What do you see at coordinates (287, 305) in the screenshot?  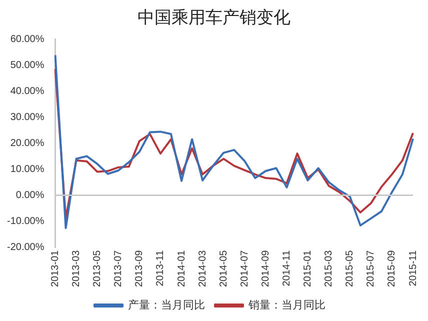 I see `legend-label: 销量：当月同比` at bounding box center [287, 305].